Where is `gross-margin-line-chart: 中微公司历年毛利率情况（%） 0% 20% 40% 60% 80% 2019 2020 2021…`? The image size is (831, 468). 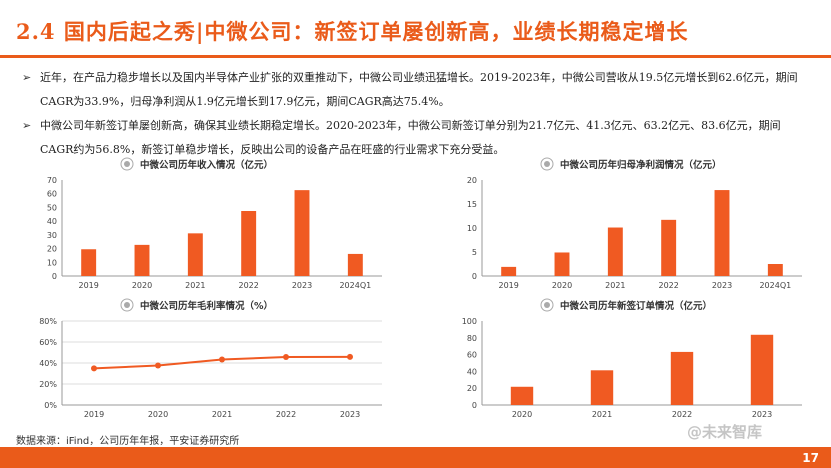
gross-margin-line-chart: 中微公司历年毛利率情况（%） 0% 20% 40% 60% 80% 2019 2020 2021… is located at coordinates (205, 358).